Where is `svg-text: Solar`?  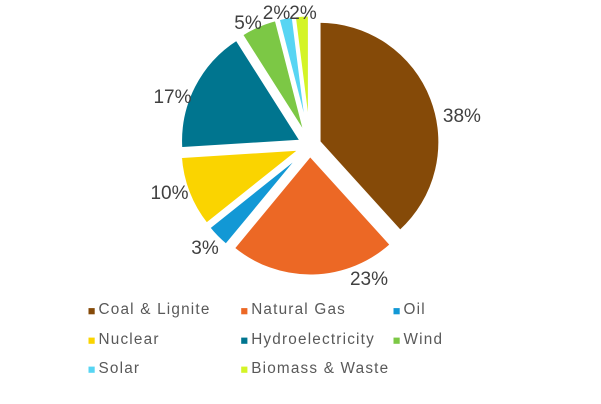 svg-text: Solar is located at coordinates (120, 368).